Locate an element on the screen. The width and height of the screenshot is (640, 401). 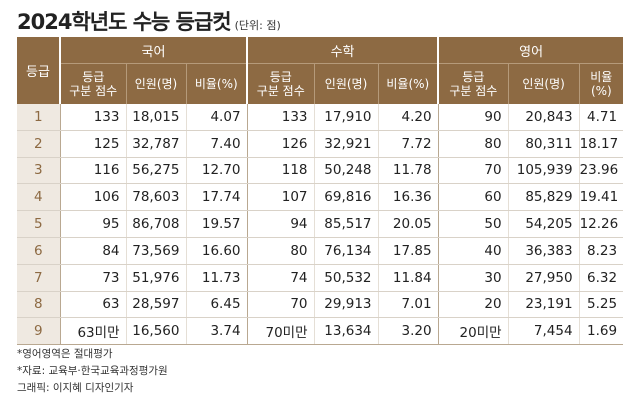
grade-cell: 4 is located at coordinates (38, 197).